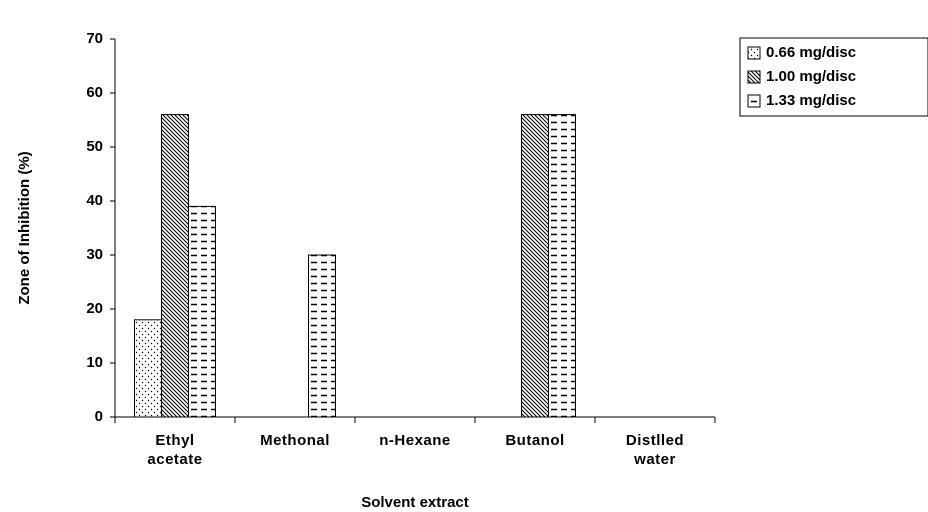 The width and height of the screenshot is (928, 512). I want to click on y-tick-label: 40, so click(94, 200).